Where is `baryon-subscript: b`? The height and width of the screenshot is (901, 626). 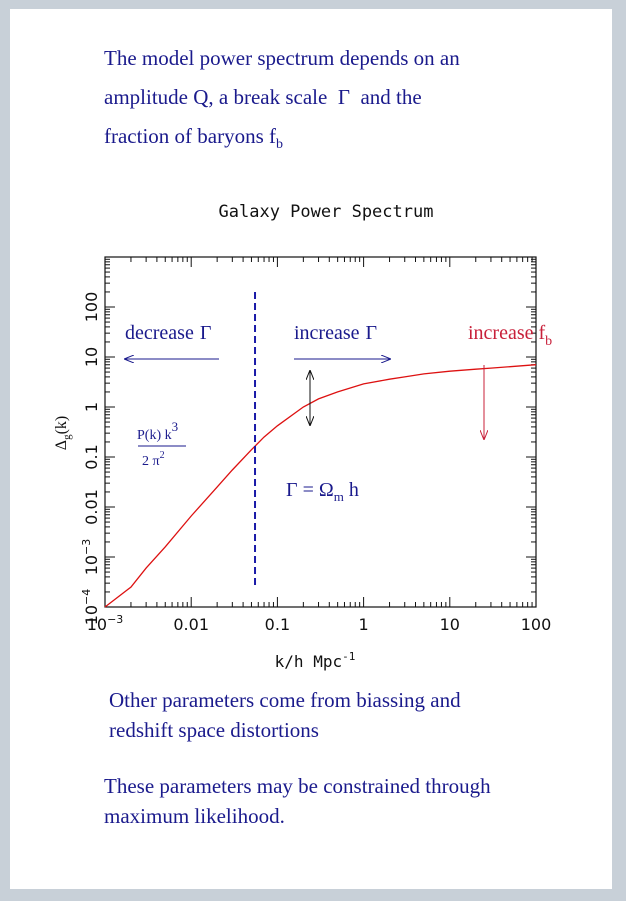 baryon-subscript: b is located at coordinates (280, 145).